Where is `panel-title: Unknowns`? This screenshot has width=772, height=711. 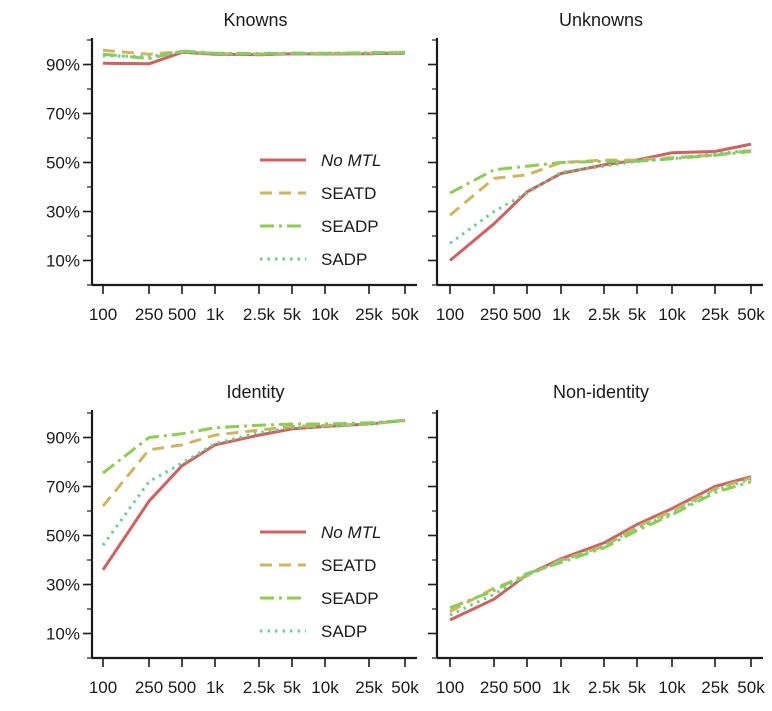 panel-title: Unknowns is located at coordinates (601, 20).